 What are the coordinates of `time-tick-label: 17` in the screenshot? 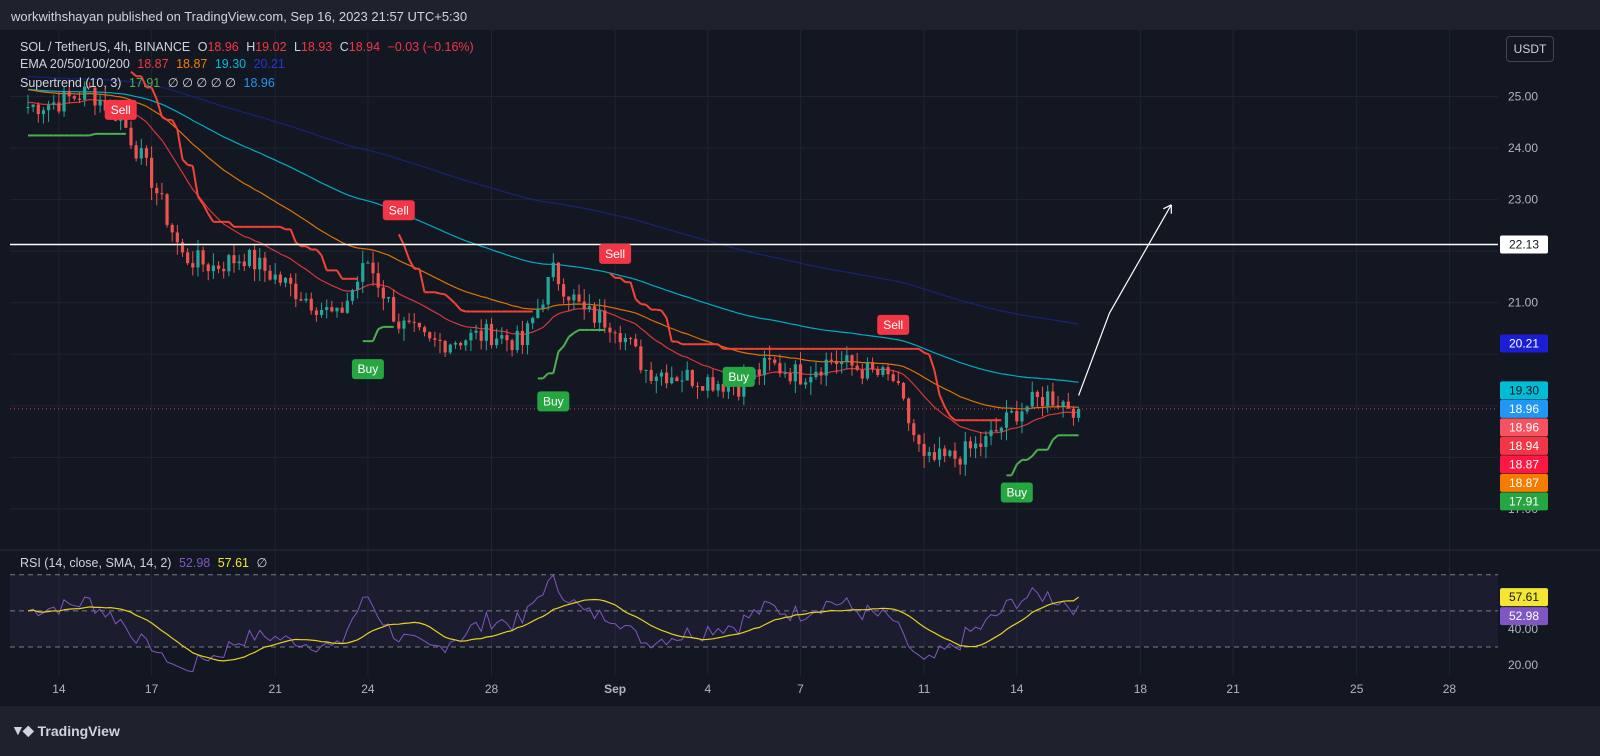 It's located at (152, 689).